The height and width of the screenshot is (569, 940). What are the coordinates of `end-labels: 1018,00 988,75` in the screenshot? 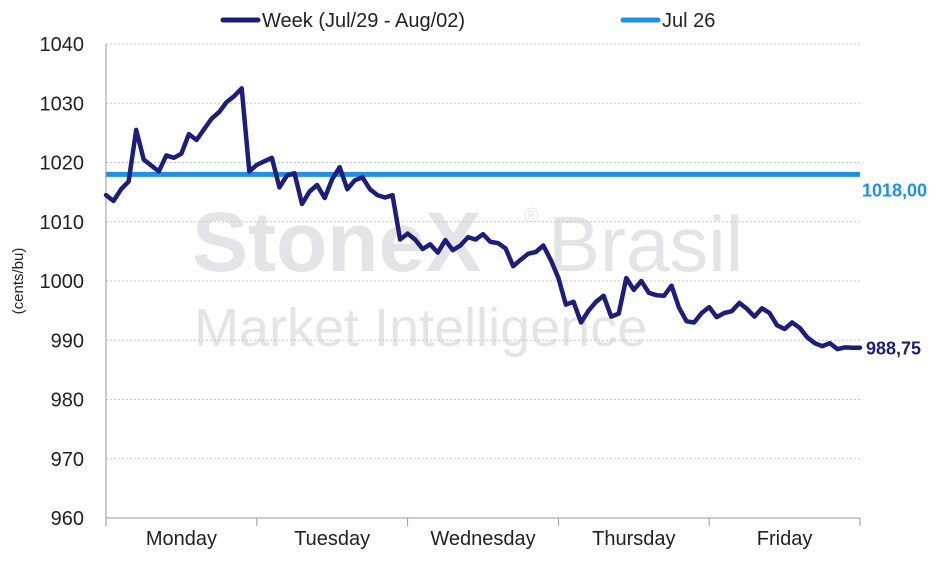 It's located at (894, 269).